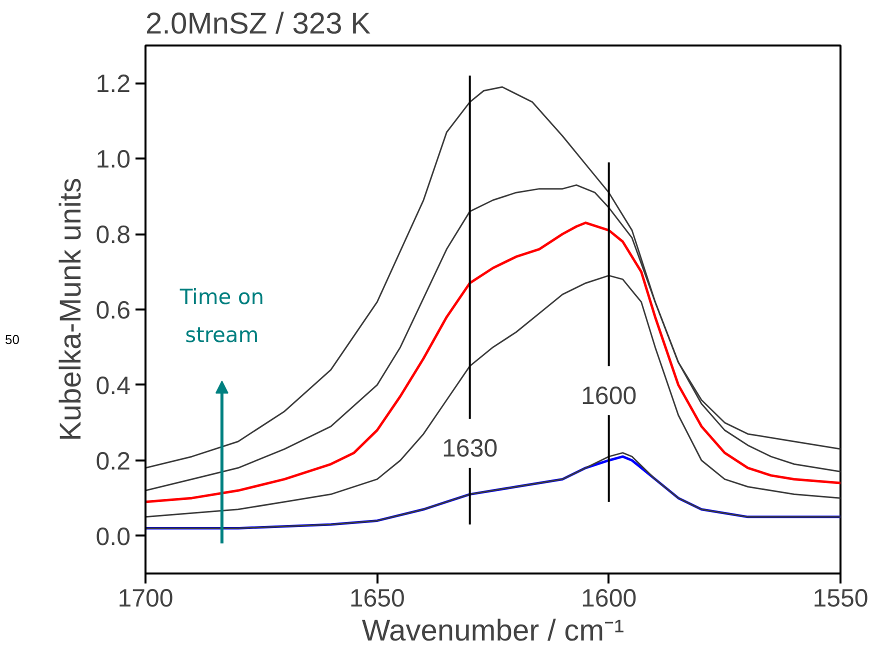 This screenshot has width=881, height=670. What do you see at coordinates (609, 598) in the screenshot?
I see `x-tick-label: 1600` at bounding box center [609, 598].